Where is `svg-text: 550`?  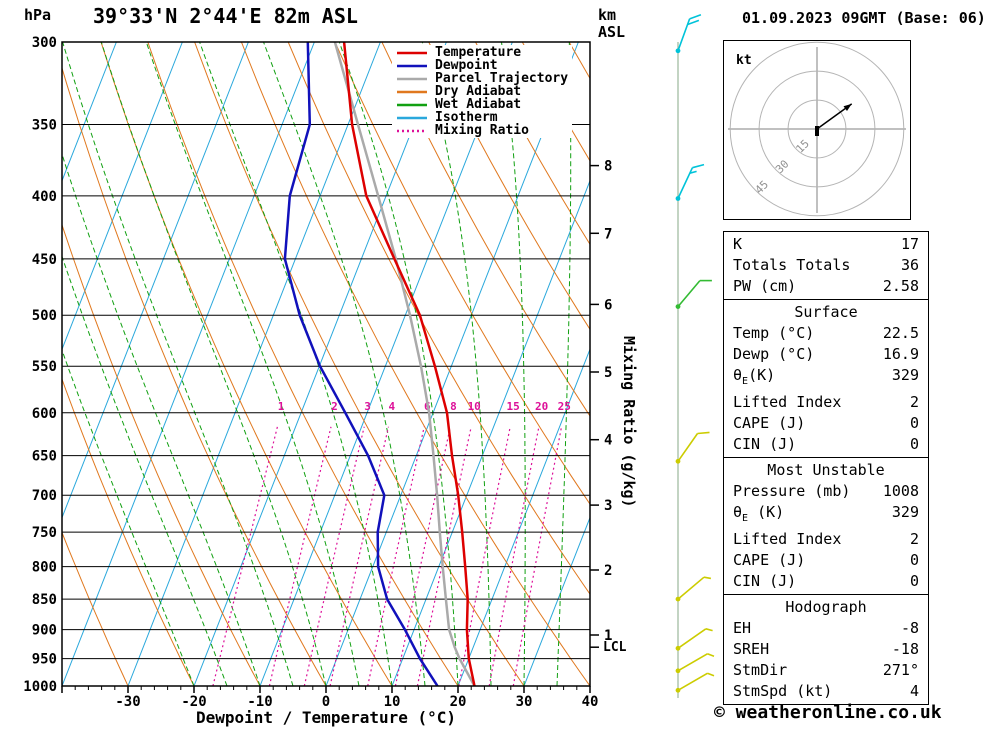
svg-text: 550 is located at coordinates (44, 367).